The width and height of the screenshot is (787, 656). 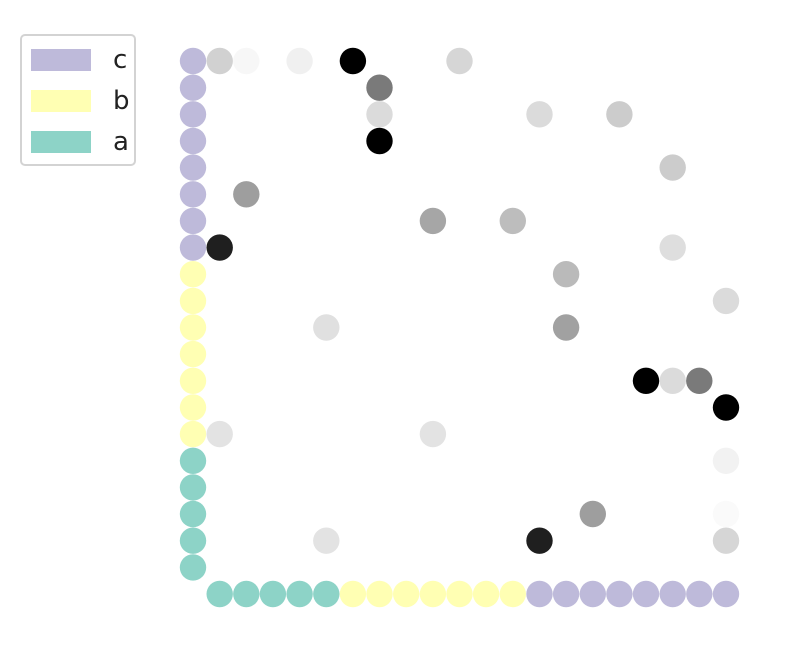 I want to click on legend-swatch-c, so click(x=61, y=60).